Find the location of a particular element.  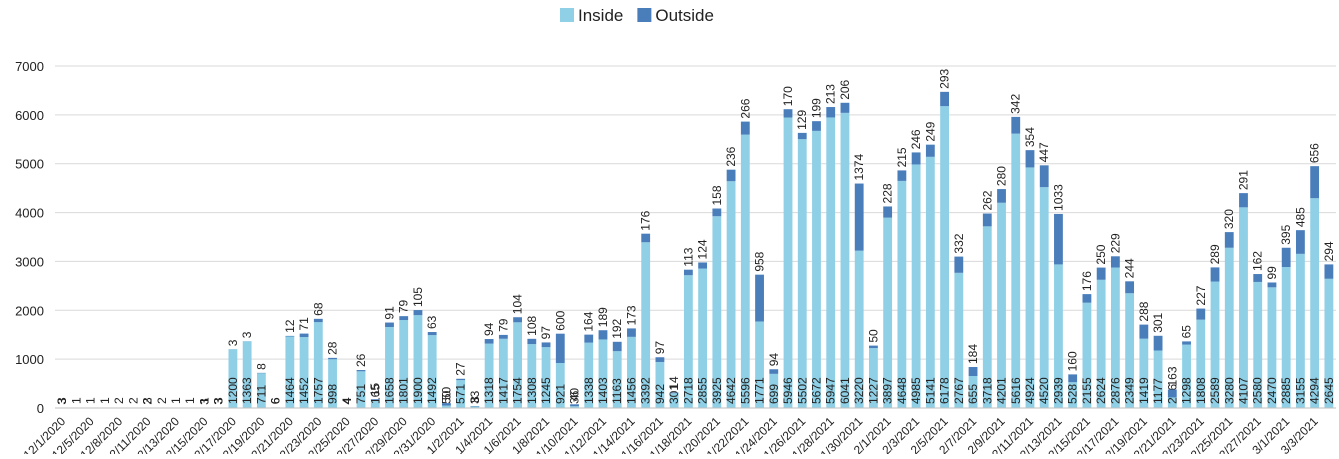

data-label: 1464 is located at coordinates (290, 390).